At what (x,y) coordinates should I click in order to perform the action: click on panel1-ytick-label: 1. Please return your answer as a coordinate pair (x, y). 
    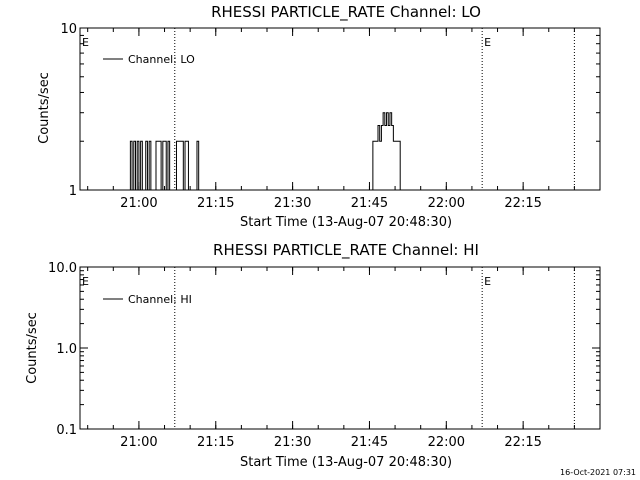
    Looking at the image, I should click on (73, 191).